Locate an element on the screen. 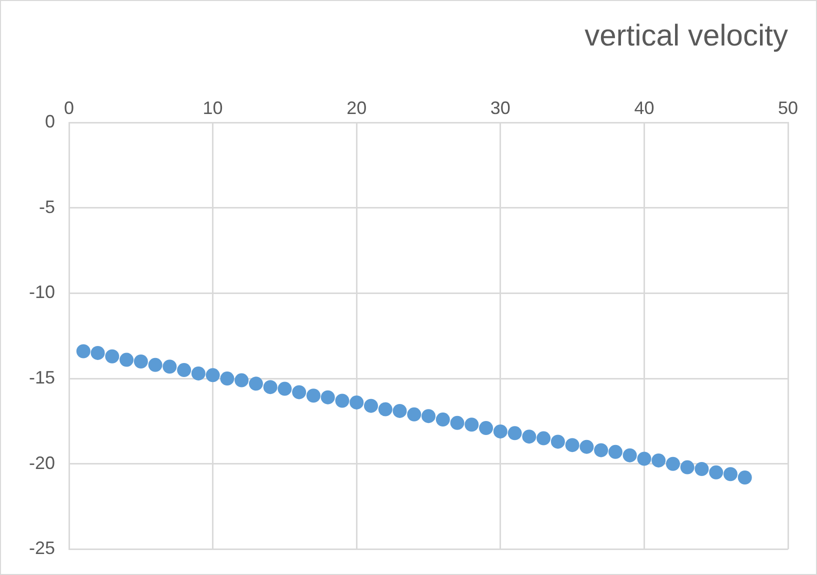  y-tick-label: -10 is located at coordinates (42, 292).